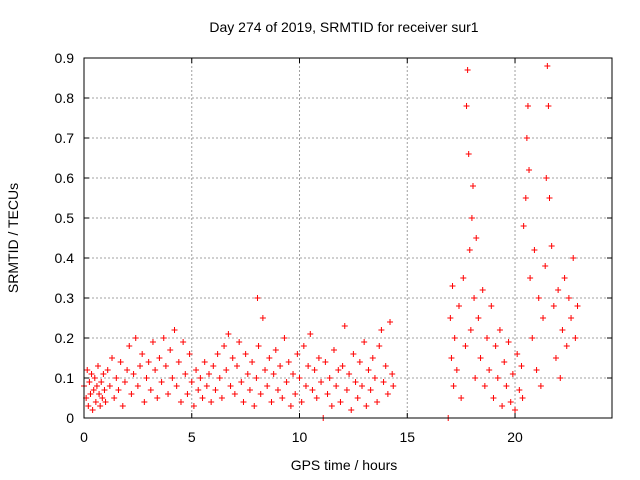  What do you see at coordinates (65, 218) in the screenshot?
I see `y-tick-label: 0.5` at bounding box center [65, 218].